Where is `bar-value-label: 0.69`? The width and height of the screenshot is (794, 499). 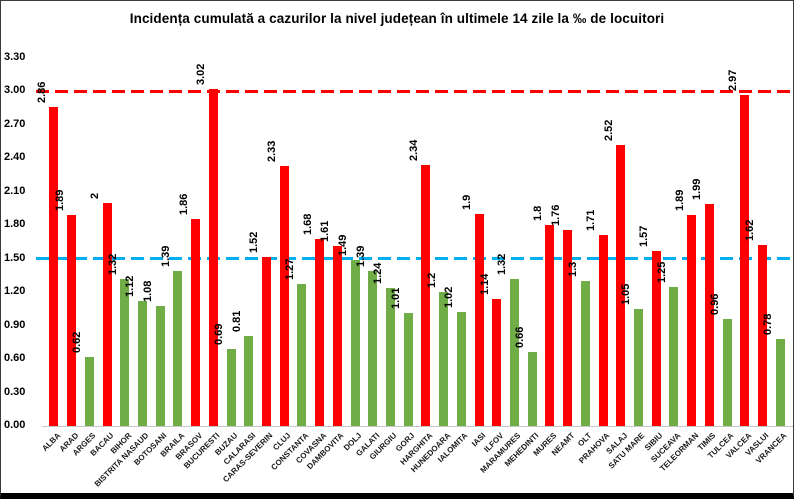 bar-value-label: 0.69 is located at coordinates (219, 334).